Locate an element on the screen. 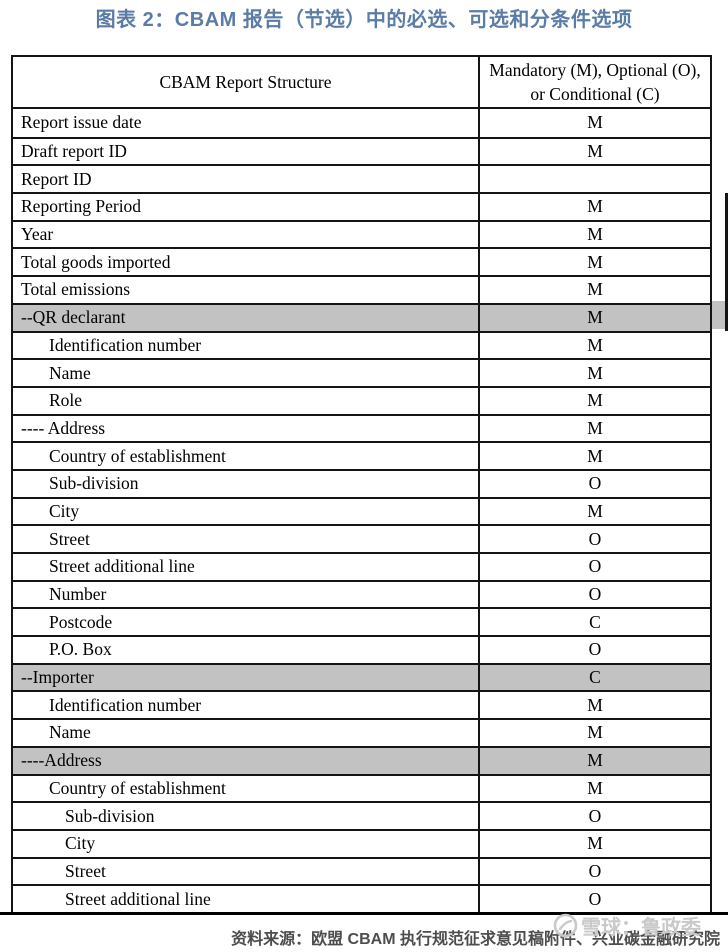 The width and height of the screenshot is (728, 952). row-label: --QR declarant is located at coordinates (73, 317).